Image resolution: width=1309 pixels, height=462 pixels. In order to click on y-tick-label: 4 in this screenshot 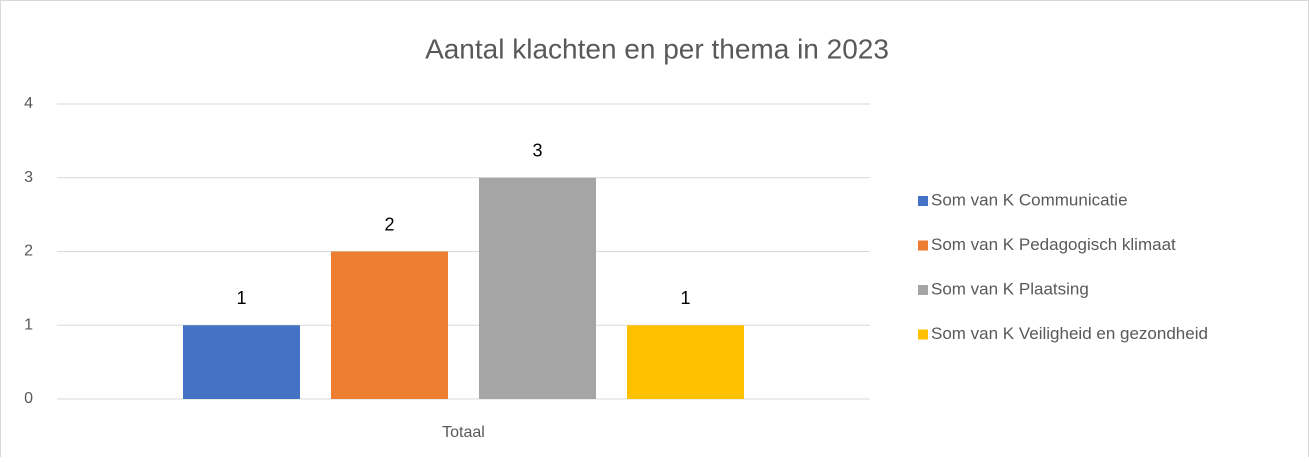, I will do `click(28, 103)`.